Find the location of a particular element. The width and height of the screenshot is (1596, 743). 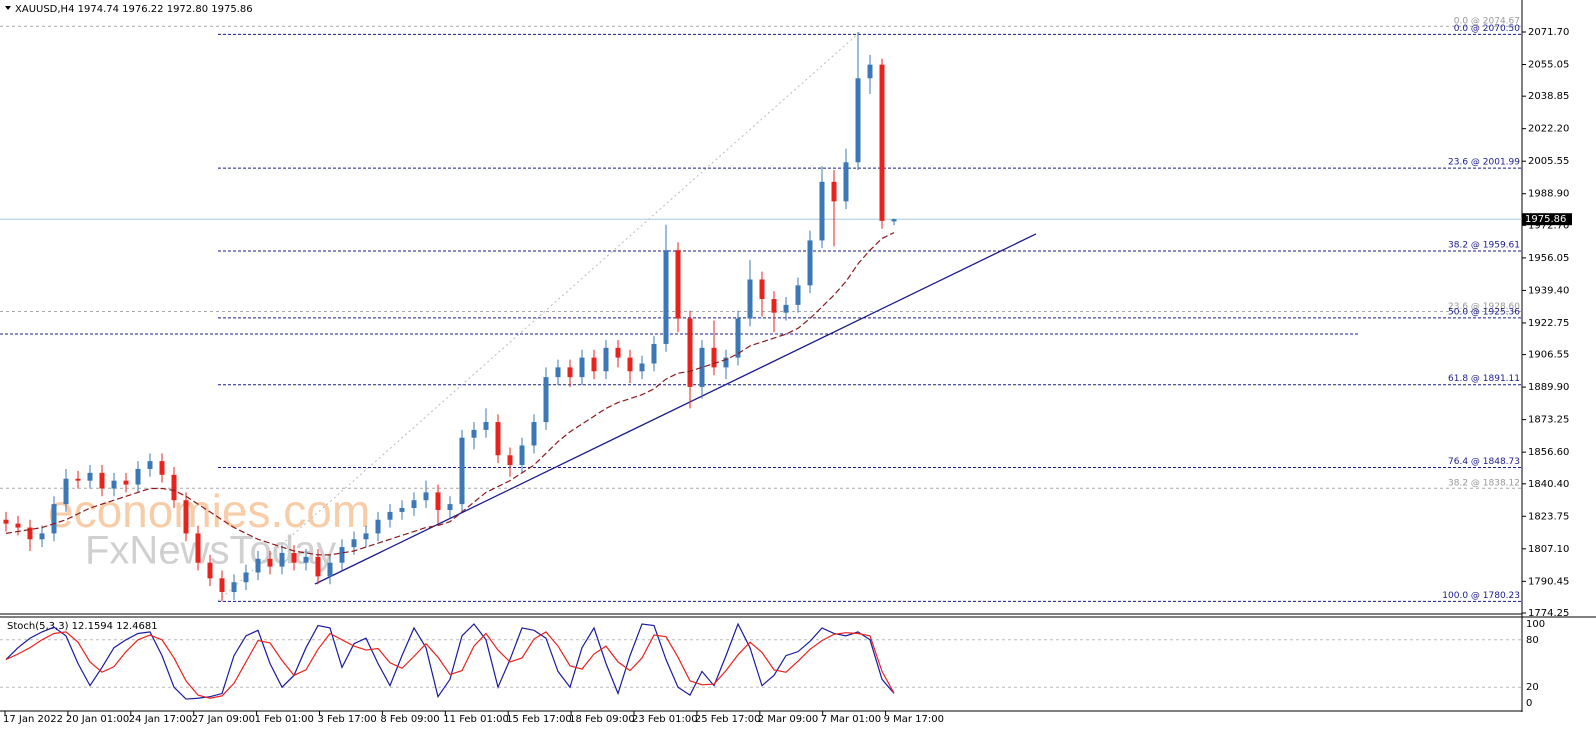

x-tick-label: 2 Mar 09:00 is located at coordinates (788, 719).